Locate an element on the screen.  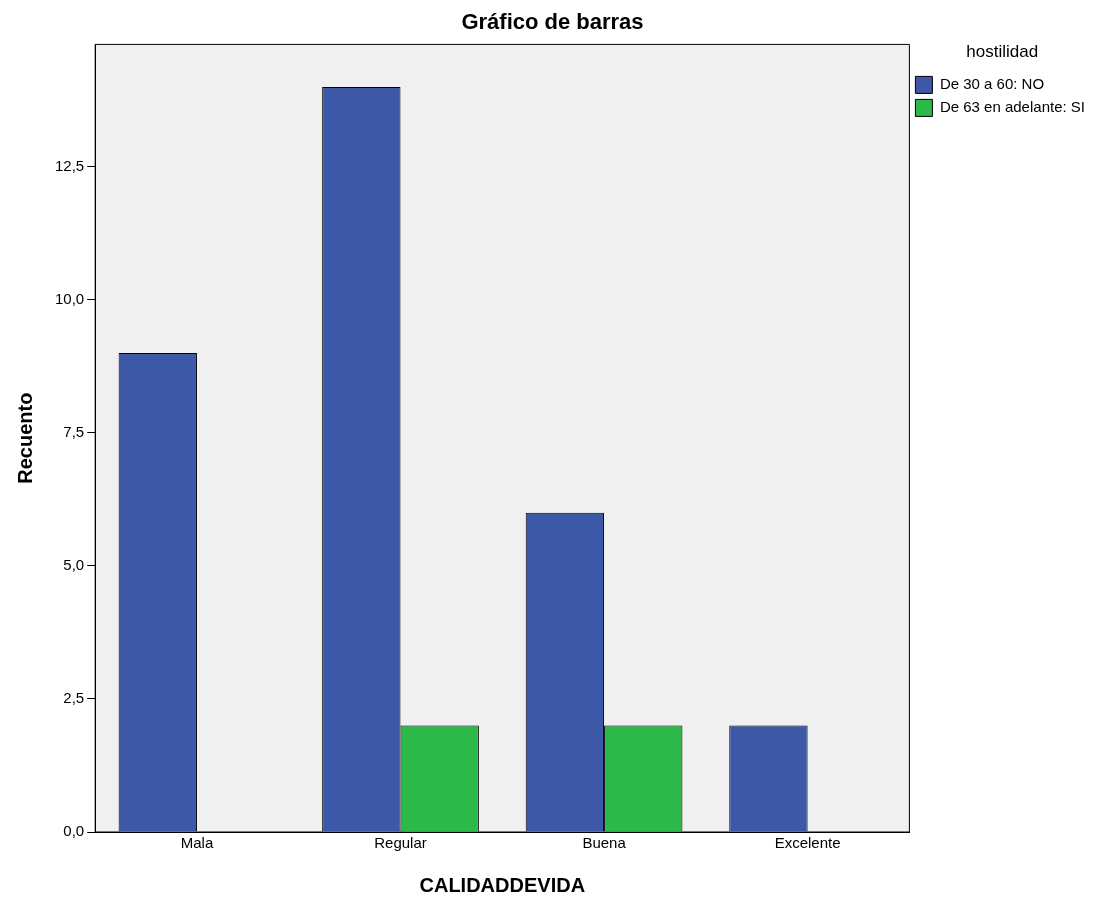
x-axis-title: CALIDADDEVIDA is located at coordinates (502, 884).